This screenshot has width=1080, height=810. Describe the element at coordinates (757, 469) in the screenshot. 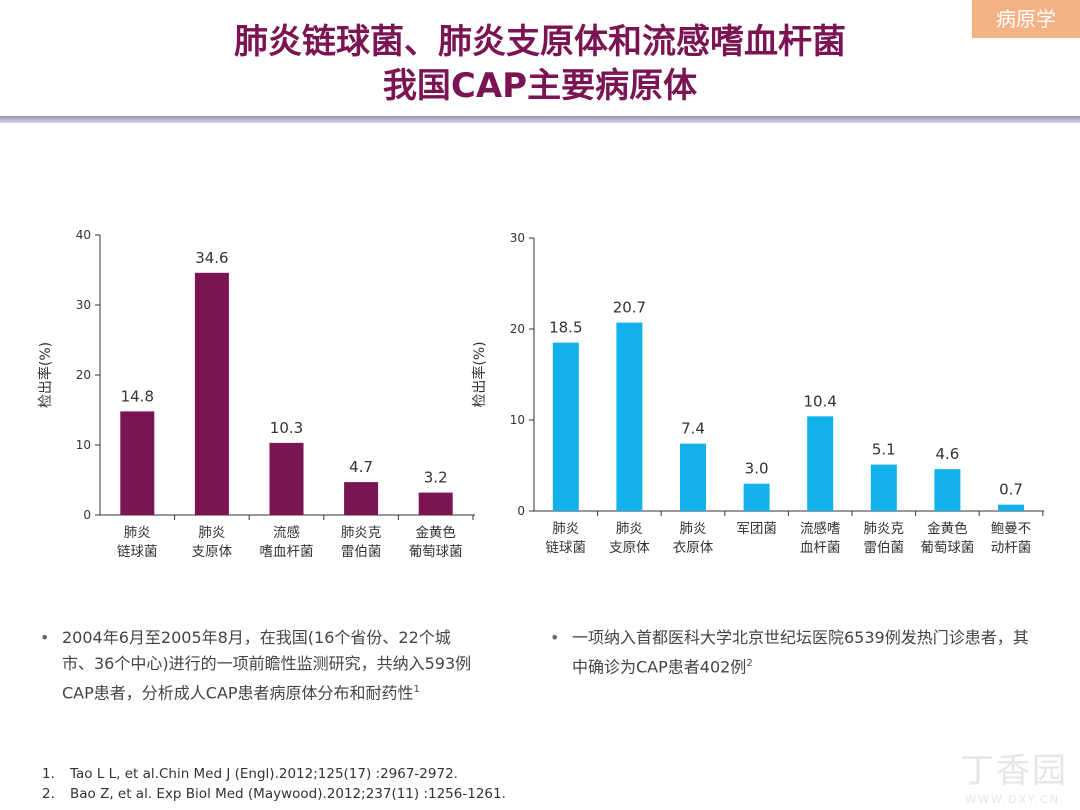

I see `bar-value-label: 3.0` at that location.